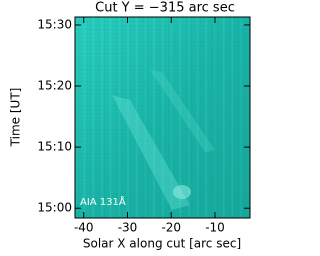 The width and height of the screenshot is (320, 256). Describe the element at coordinates (162, 244) in the screenshot. I see `x-axis-label: Solar X along cut [arc sec]` at that location.